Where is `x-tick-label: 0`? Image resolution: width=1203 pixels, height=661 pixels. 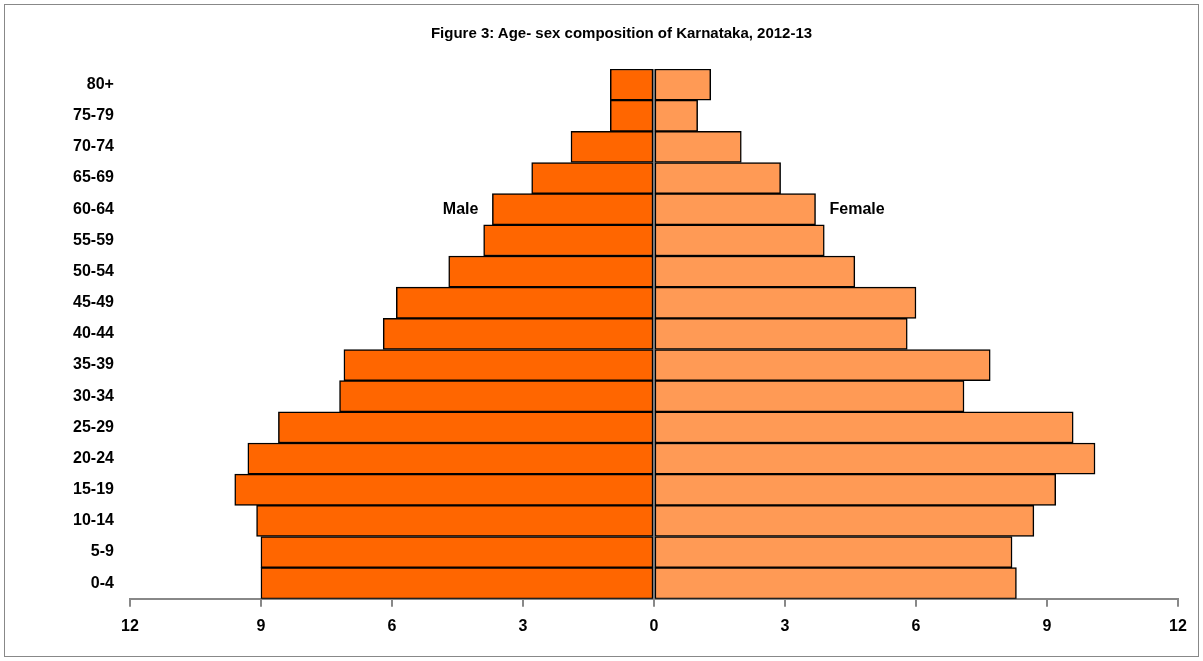 x-tick-label: 0 is located at coordinates (654, 625).